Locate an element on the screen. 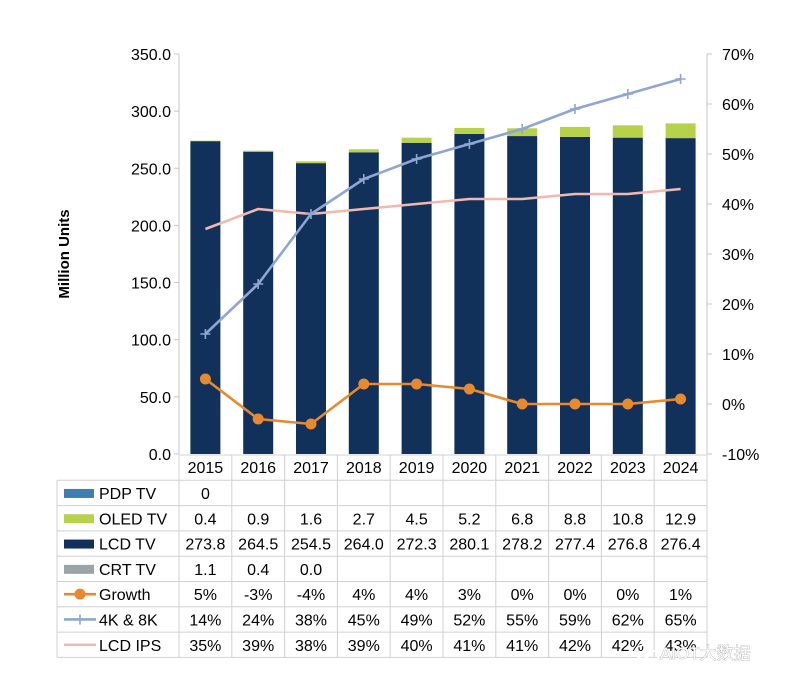  point-4k-8k-2017 is located at coordinates (311, 214).